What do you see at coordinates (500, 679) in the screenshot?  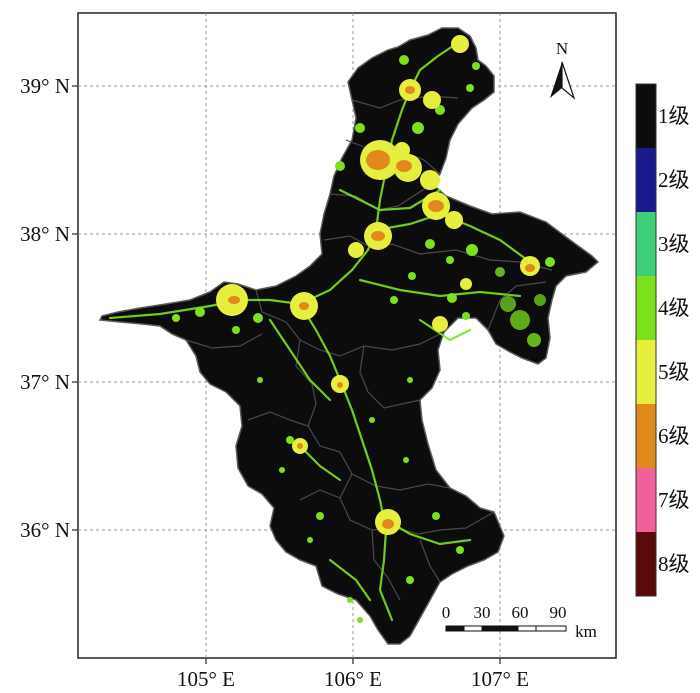 I see `lon-label-107: 107° E` at bounding box center [500, 679].